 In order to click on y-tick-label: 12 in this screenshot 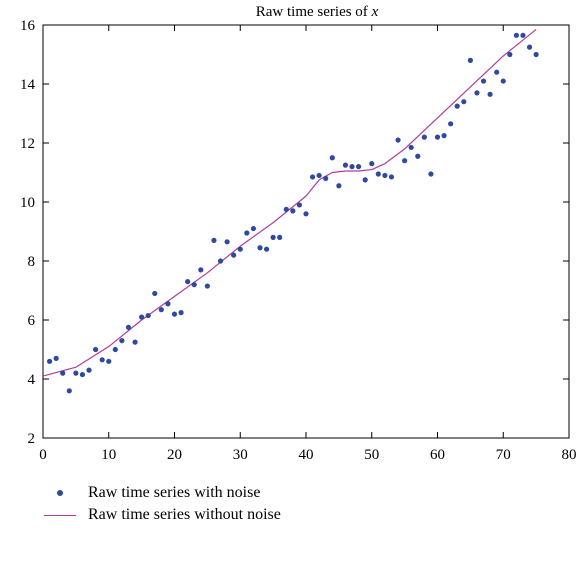, I will do `click(27, 144)`.